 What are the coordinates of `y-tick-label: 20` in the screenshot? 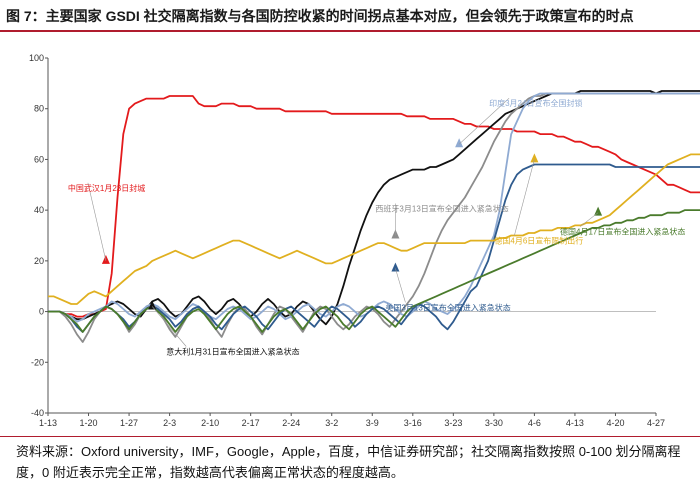 It's located at (39, 261).